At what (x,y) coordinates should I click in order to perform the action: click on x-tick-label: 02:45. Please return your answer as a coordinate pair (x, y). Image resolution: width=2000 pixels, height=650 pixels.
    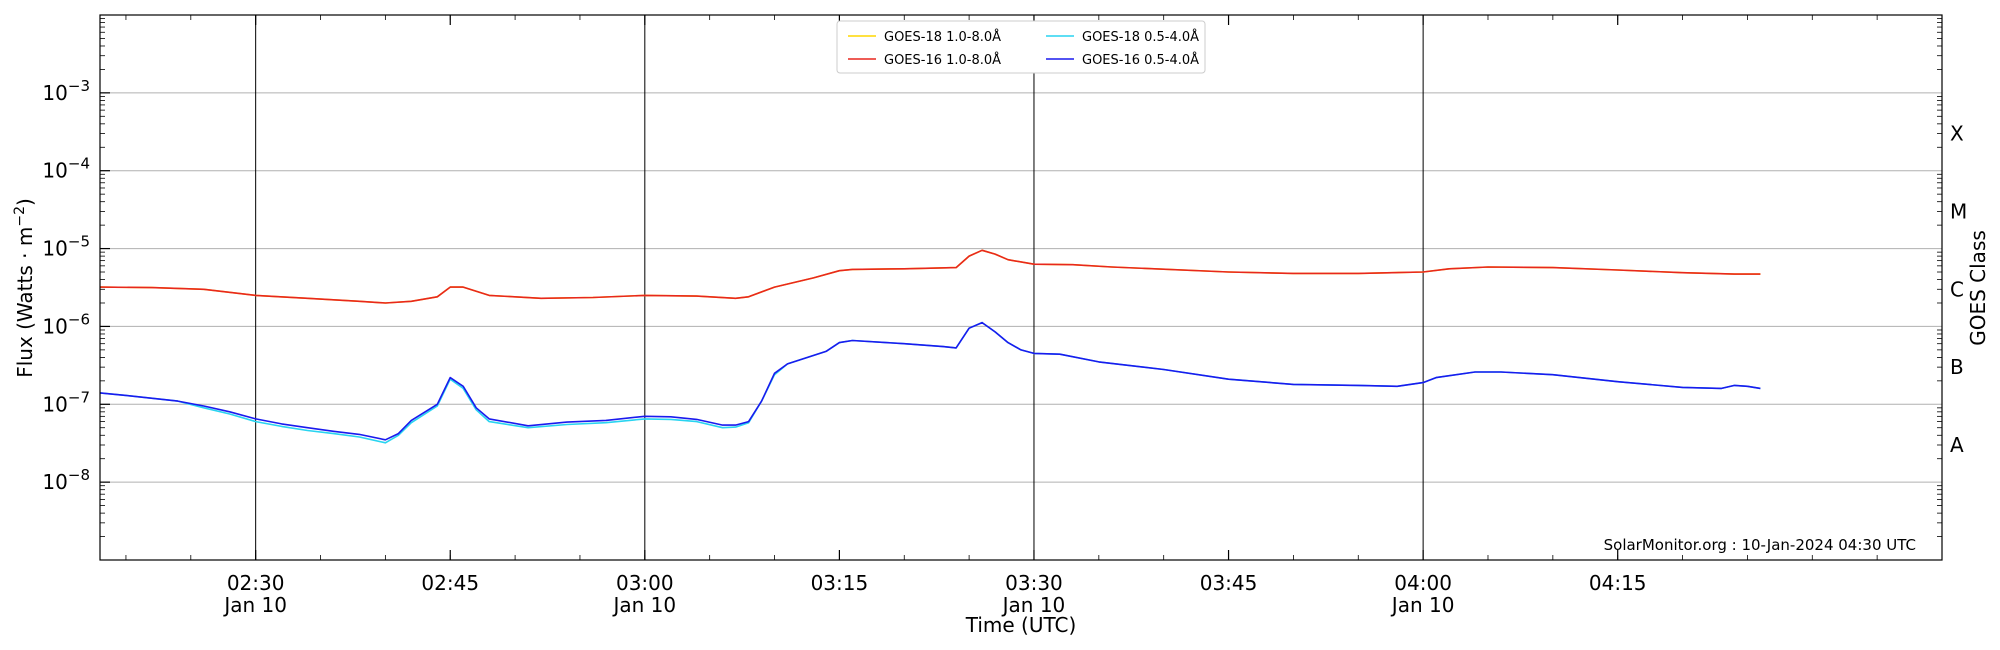
    Looking at the image, I should click on (450, 583).